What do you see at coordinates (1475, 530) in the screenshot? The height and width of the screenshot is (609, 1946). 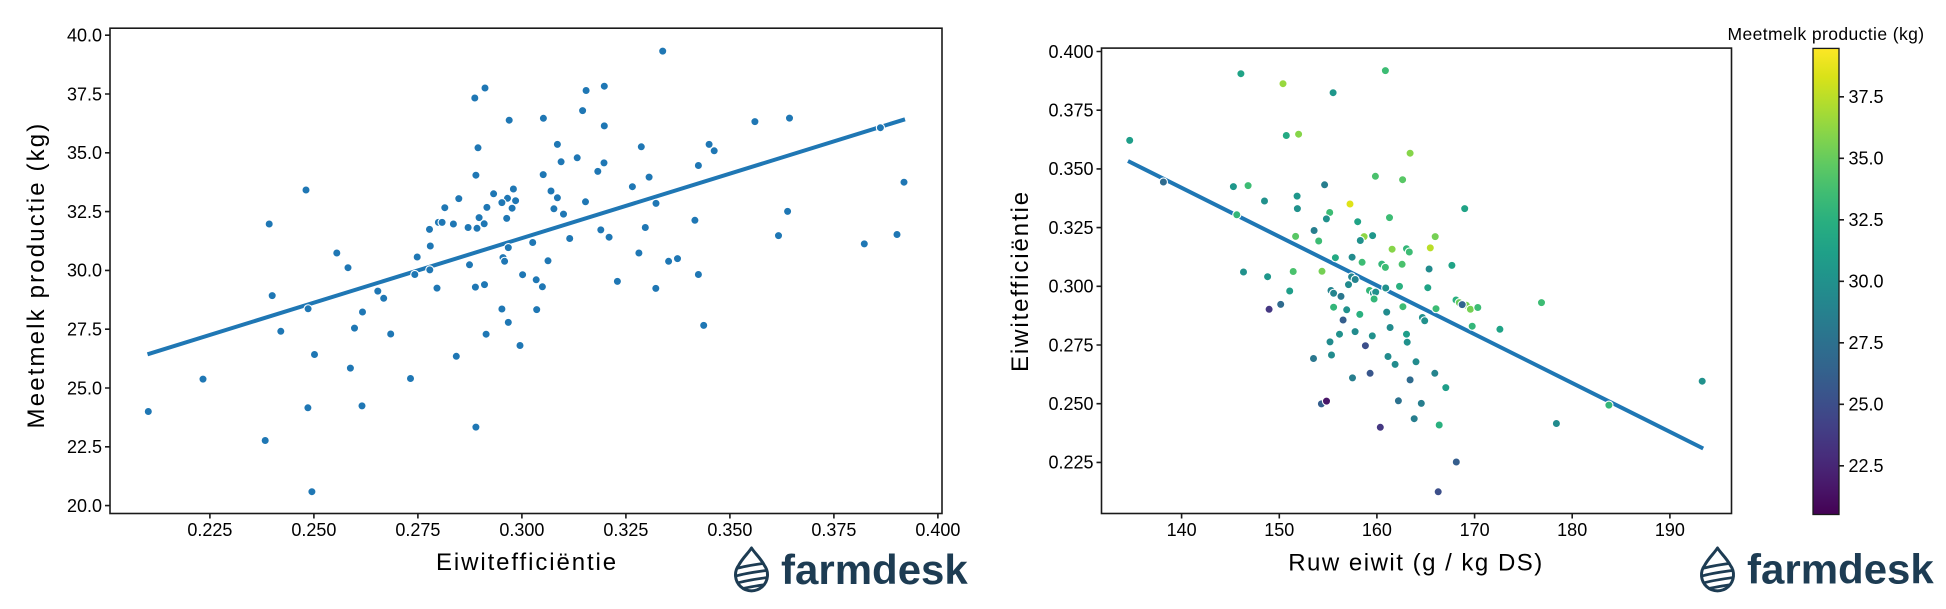 I see `svg-text: 170` at bounding box center [1475, 530].